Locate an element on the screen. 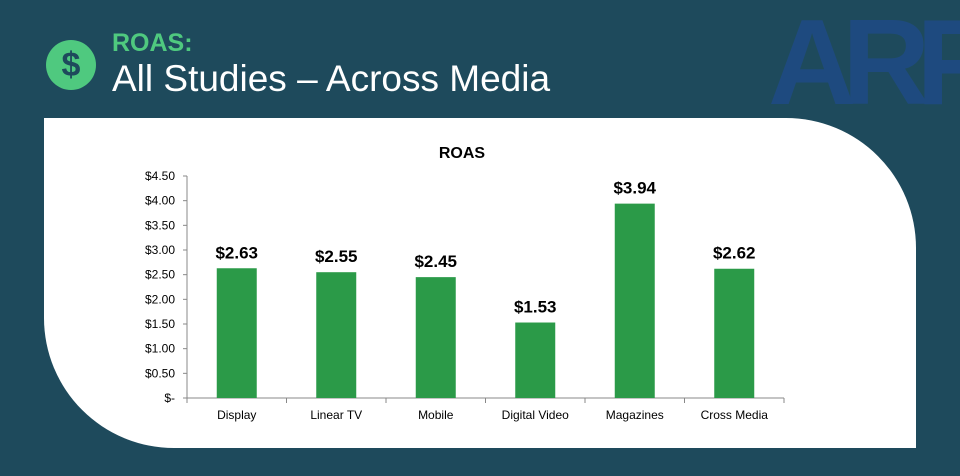 This screenshot has width=960, height=476. dollar-icon-glyph: $ is located at coordinates (71, 65).